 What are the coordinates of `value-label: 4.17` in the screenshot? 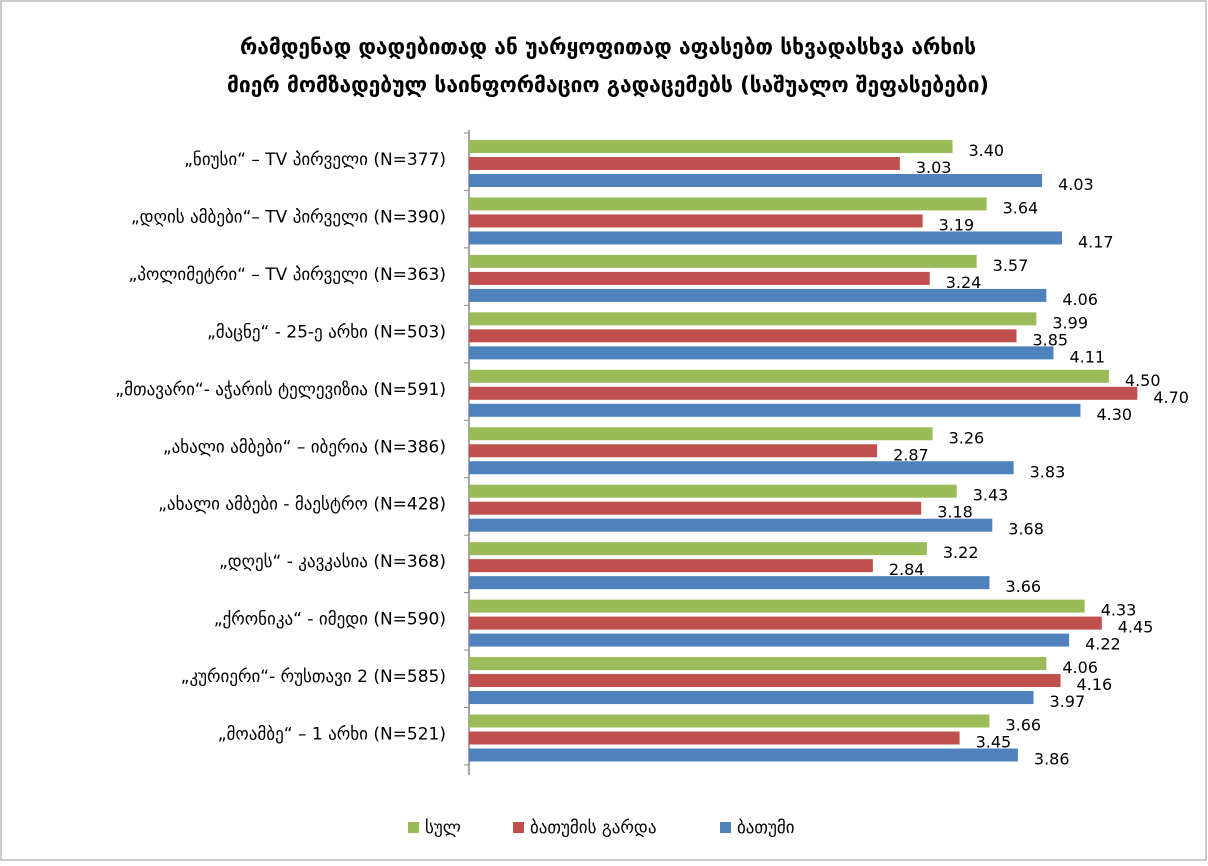 It's located at (1096, 241).